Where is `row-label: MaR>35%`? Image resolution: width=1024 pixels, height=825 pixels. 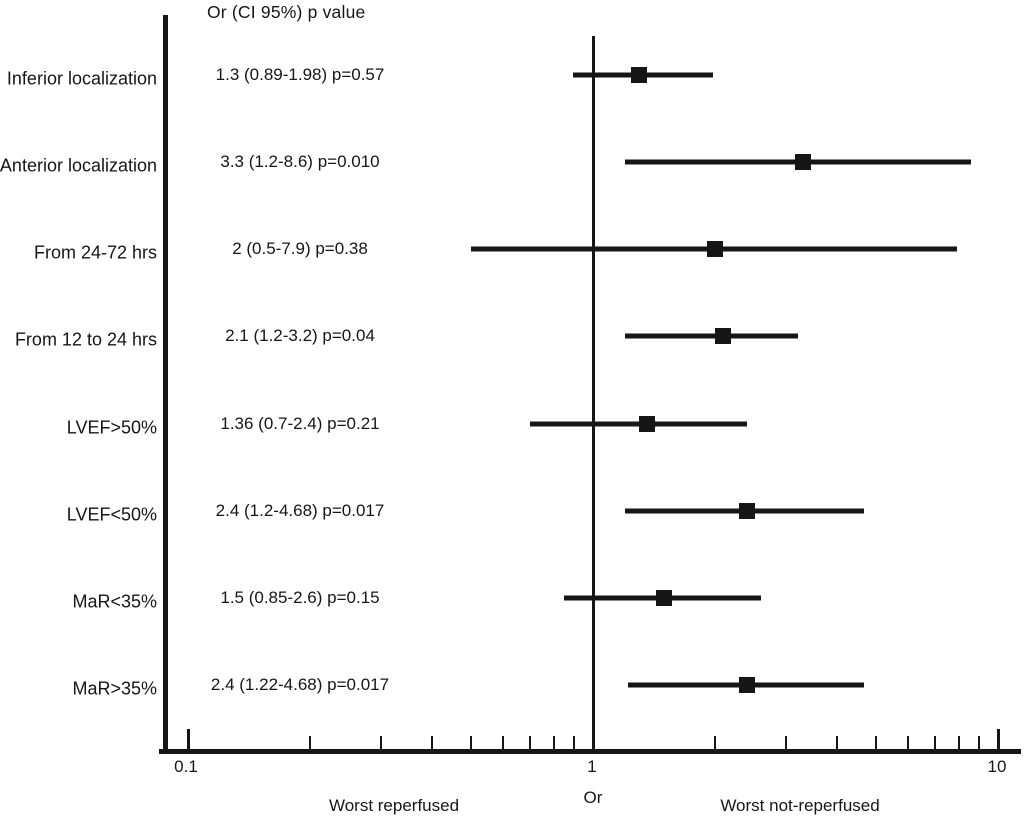 row-label: MaR>35% is located at coordinates (114, 688).